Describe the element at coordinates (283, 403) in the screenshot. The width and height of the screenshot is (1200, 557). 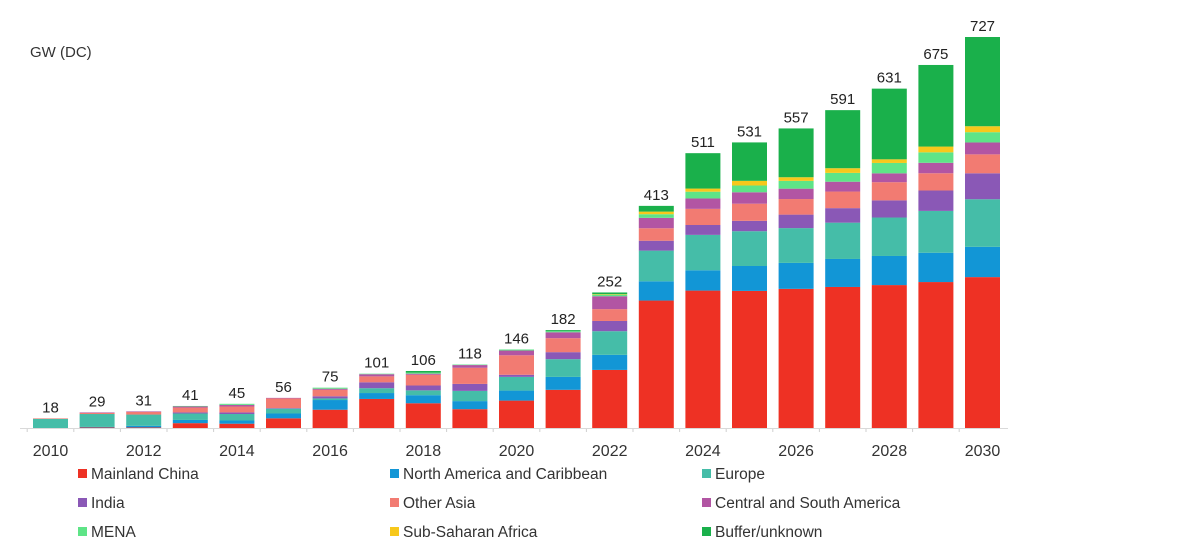
I see `bar-segment-2015-other-asia` at that location.